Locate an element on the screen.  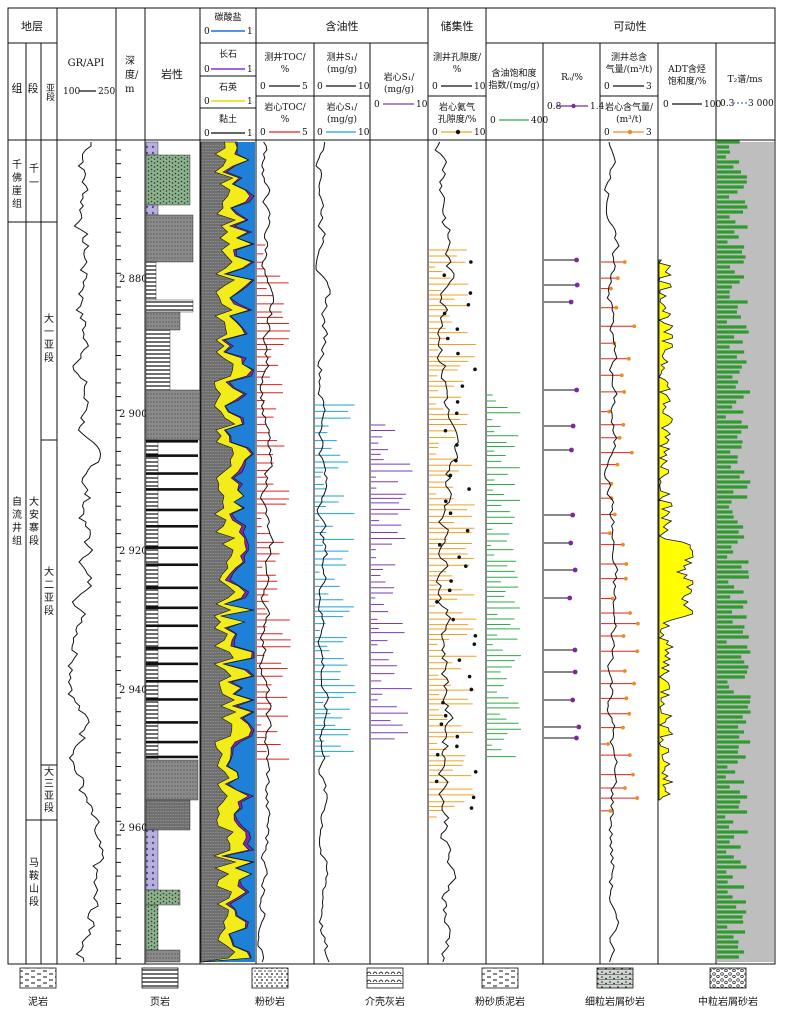
mineral-range-max-2: 1 is located at coordinates (250, 102).